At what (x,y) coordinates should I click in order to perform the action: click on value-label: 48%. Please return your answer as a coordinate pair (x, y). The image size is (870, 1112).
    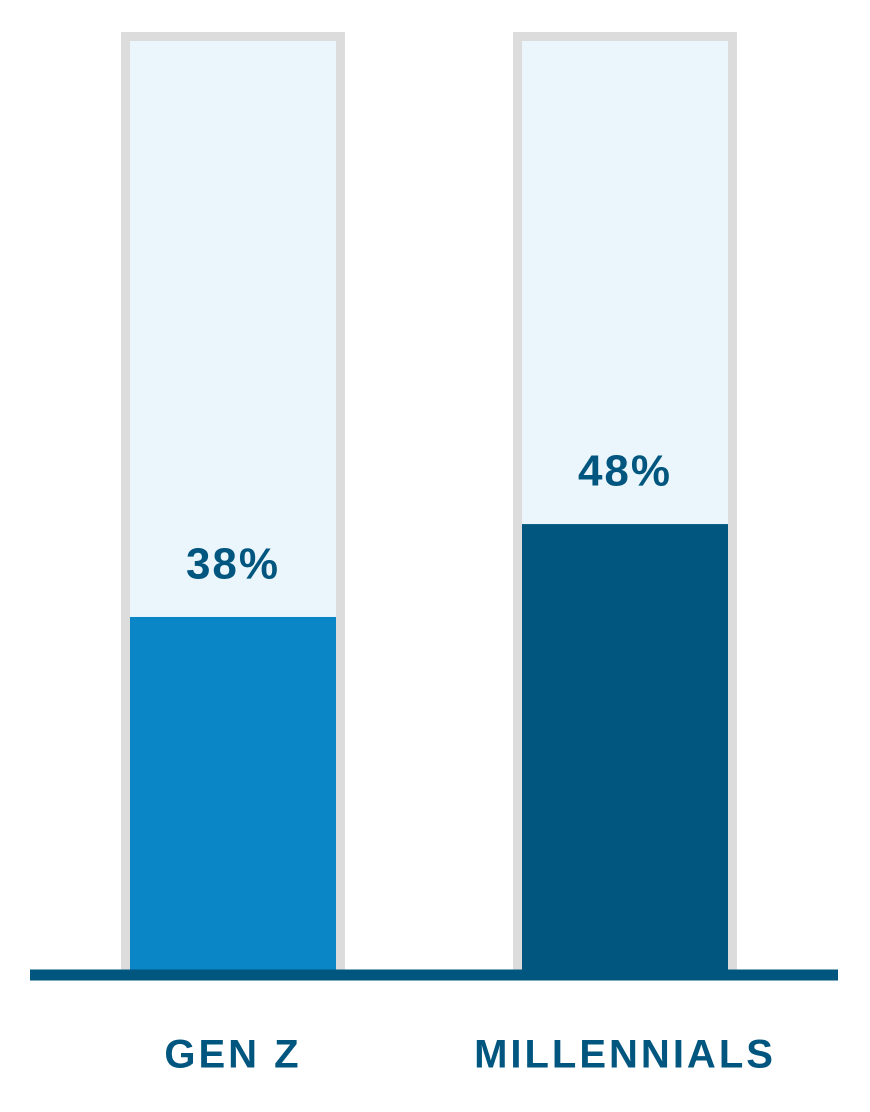
    Looking at the image, I should click on (625, 471).